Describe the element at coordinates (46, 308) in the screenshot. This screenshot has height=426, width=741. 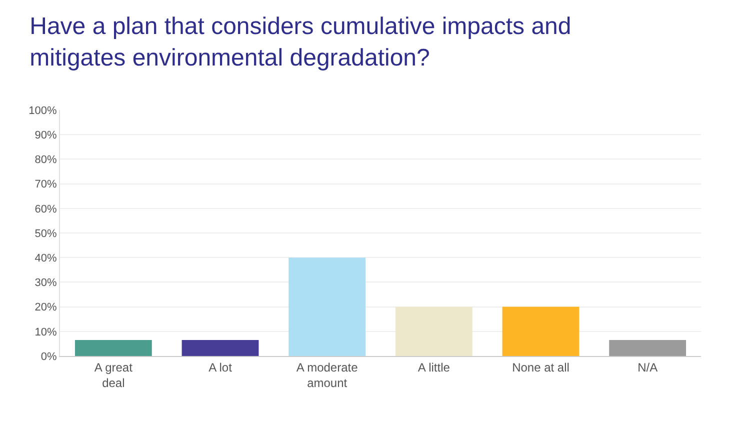
I see `y-tick-label: 20%` at that location.